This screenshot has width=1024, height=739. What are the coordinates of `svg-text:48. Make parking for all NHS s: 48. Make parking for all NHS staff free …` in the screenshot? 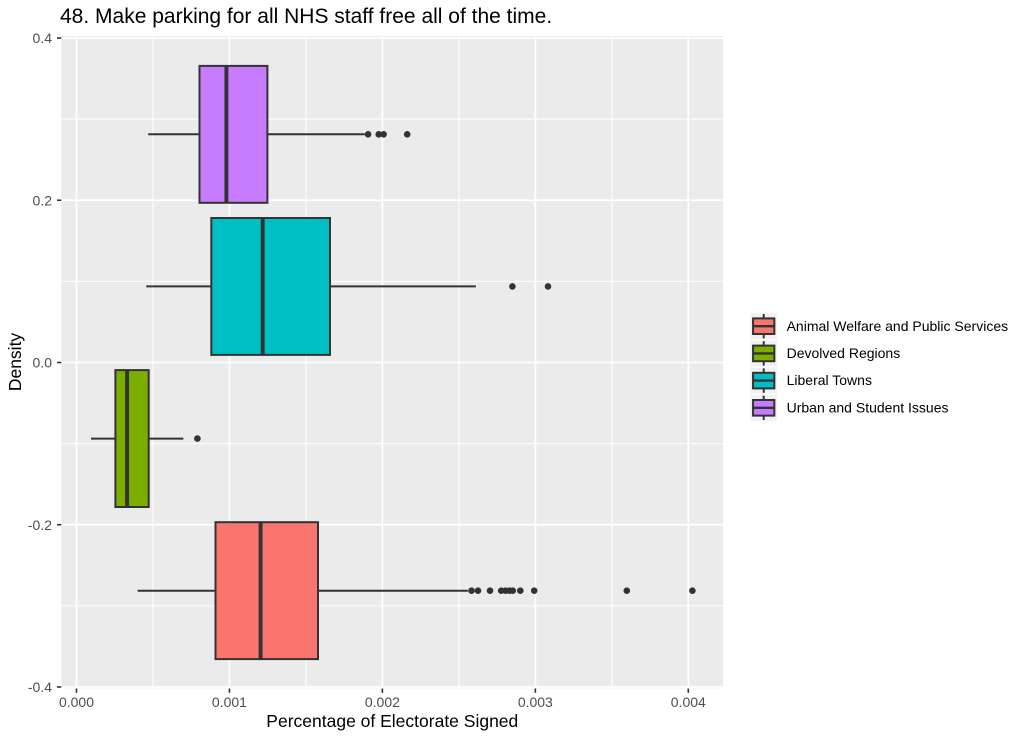 It's located at (306, 16).